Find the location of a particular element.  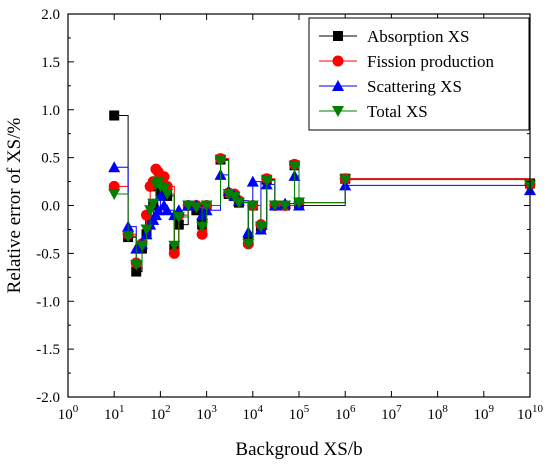

x-tick-label: 10⁸ is located at coordinates (437, 413).